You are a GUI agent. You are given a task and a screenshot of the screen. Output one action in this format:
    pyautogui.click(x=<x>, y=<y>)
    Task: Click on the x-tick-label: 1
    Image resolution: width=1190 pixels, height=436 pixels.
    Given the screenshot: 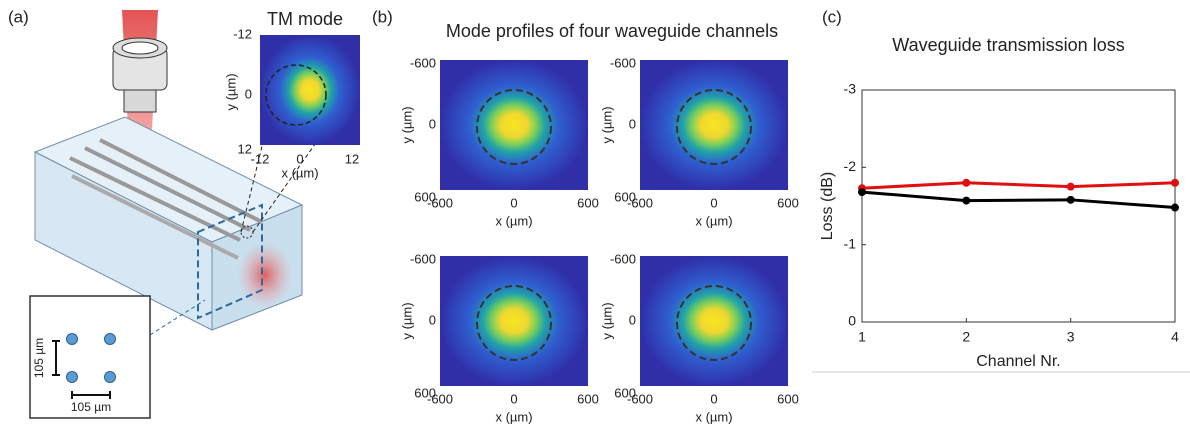 What is the action you would take?
    pyautogui.click(x=862, y=337)
    